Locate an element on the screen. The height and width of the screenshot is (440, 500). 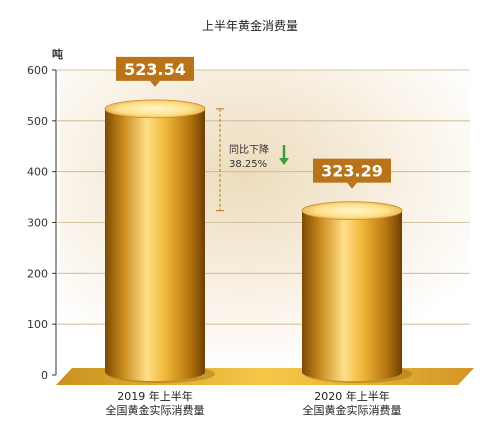
annotation-text-change: 同比下降 is located at coordinates (249, 149).